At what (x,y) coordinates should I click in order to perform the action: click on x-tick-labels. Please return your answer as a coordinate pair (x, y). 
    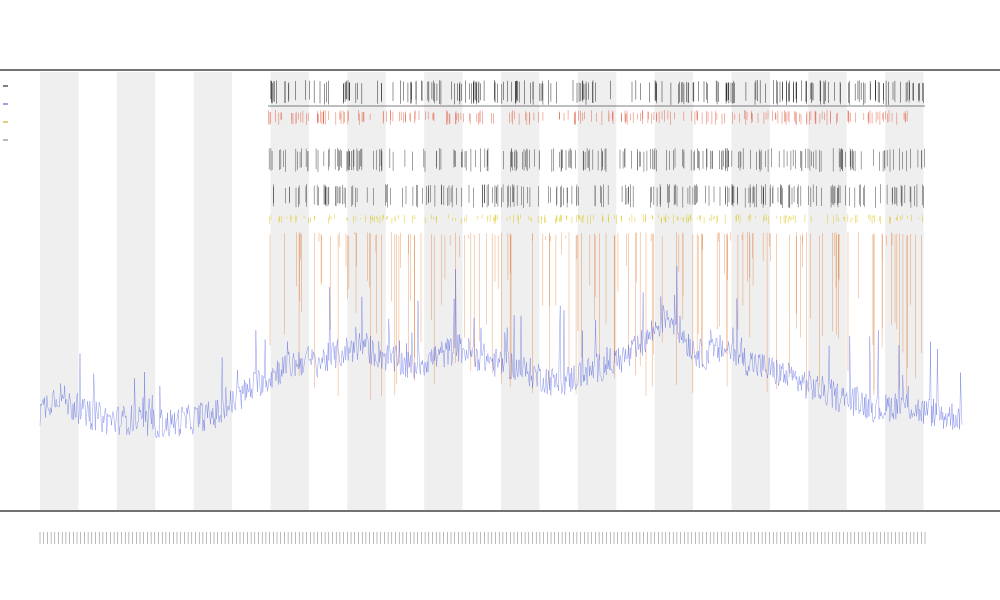
    Looking at the image, I should click on (482, 538).